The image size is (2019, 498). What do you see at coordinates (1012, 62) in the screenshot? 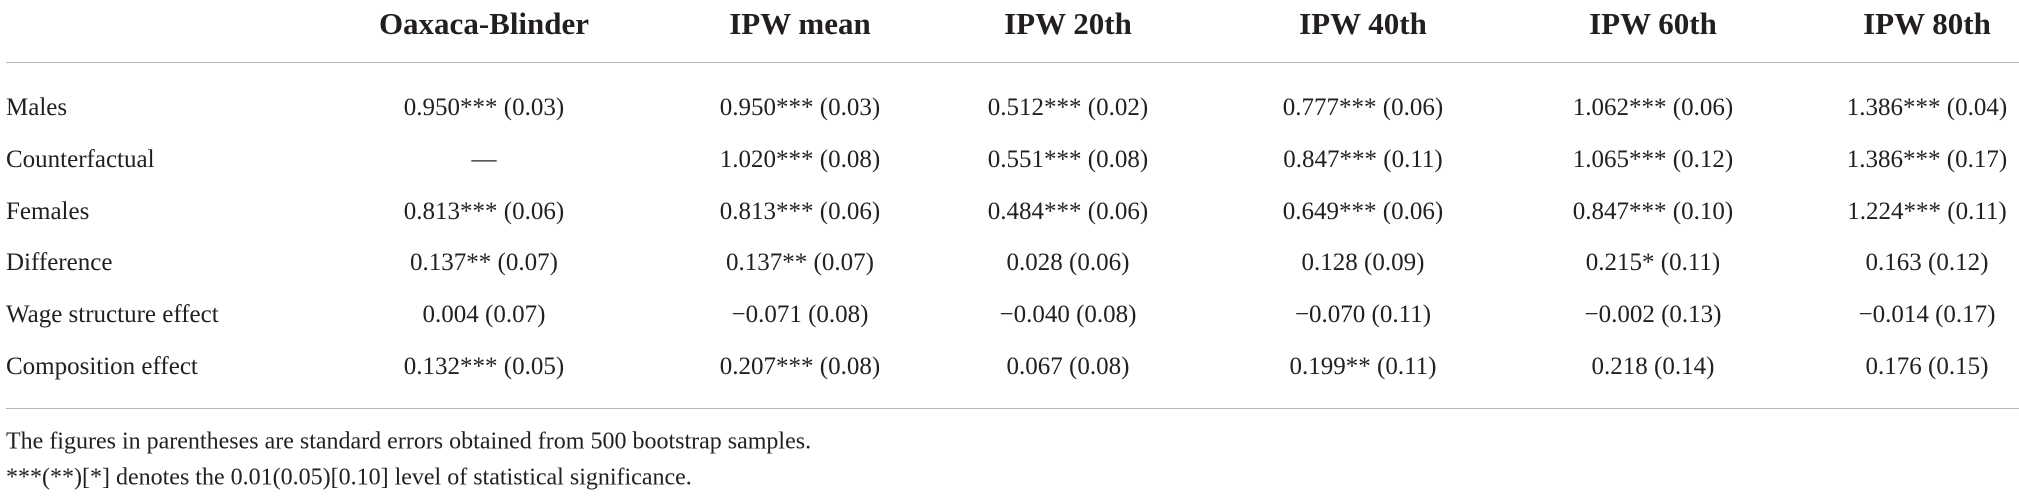
I see `header-rule` at bounding box center [1012, 62].